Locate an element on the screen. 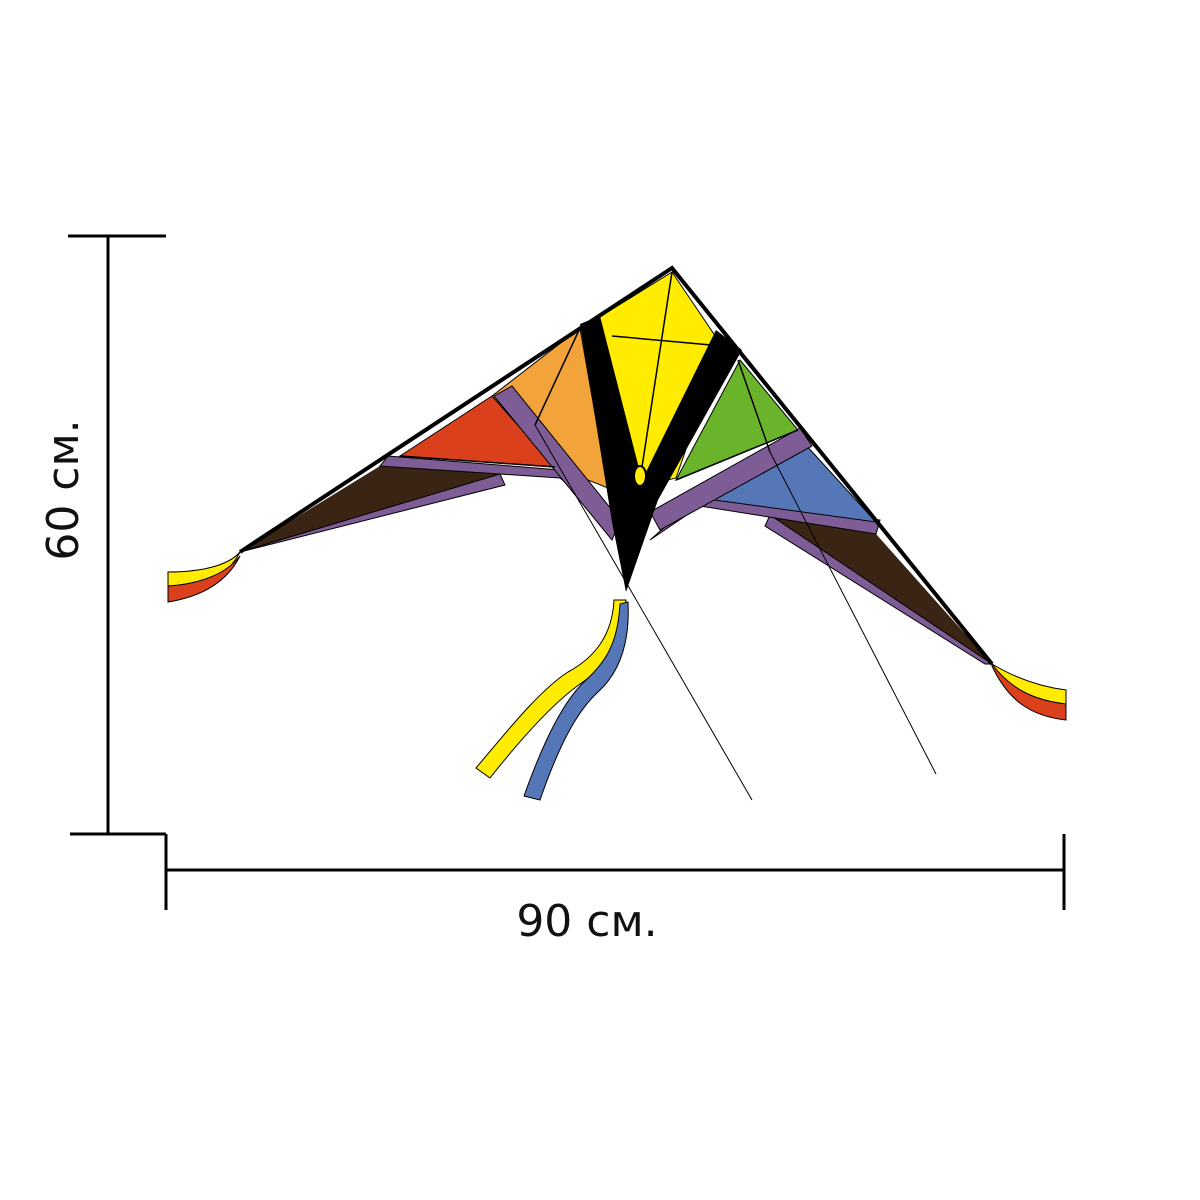  frame-lines is located at coordinates (599, 376).